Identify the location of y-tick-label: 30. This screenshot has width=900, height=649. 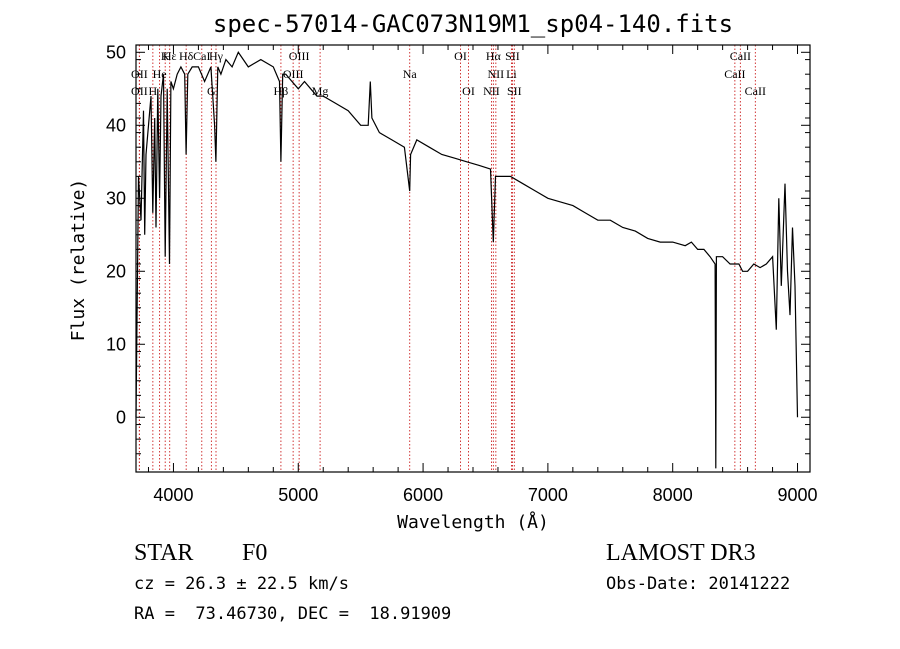
(116, 198).